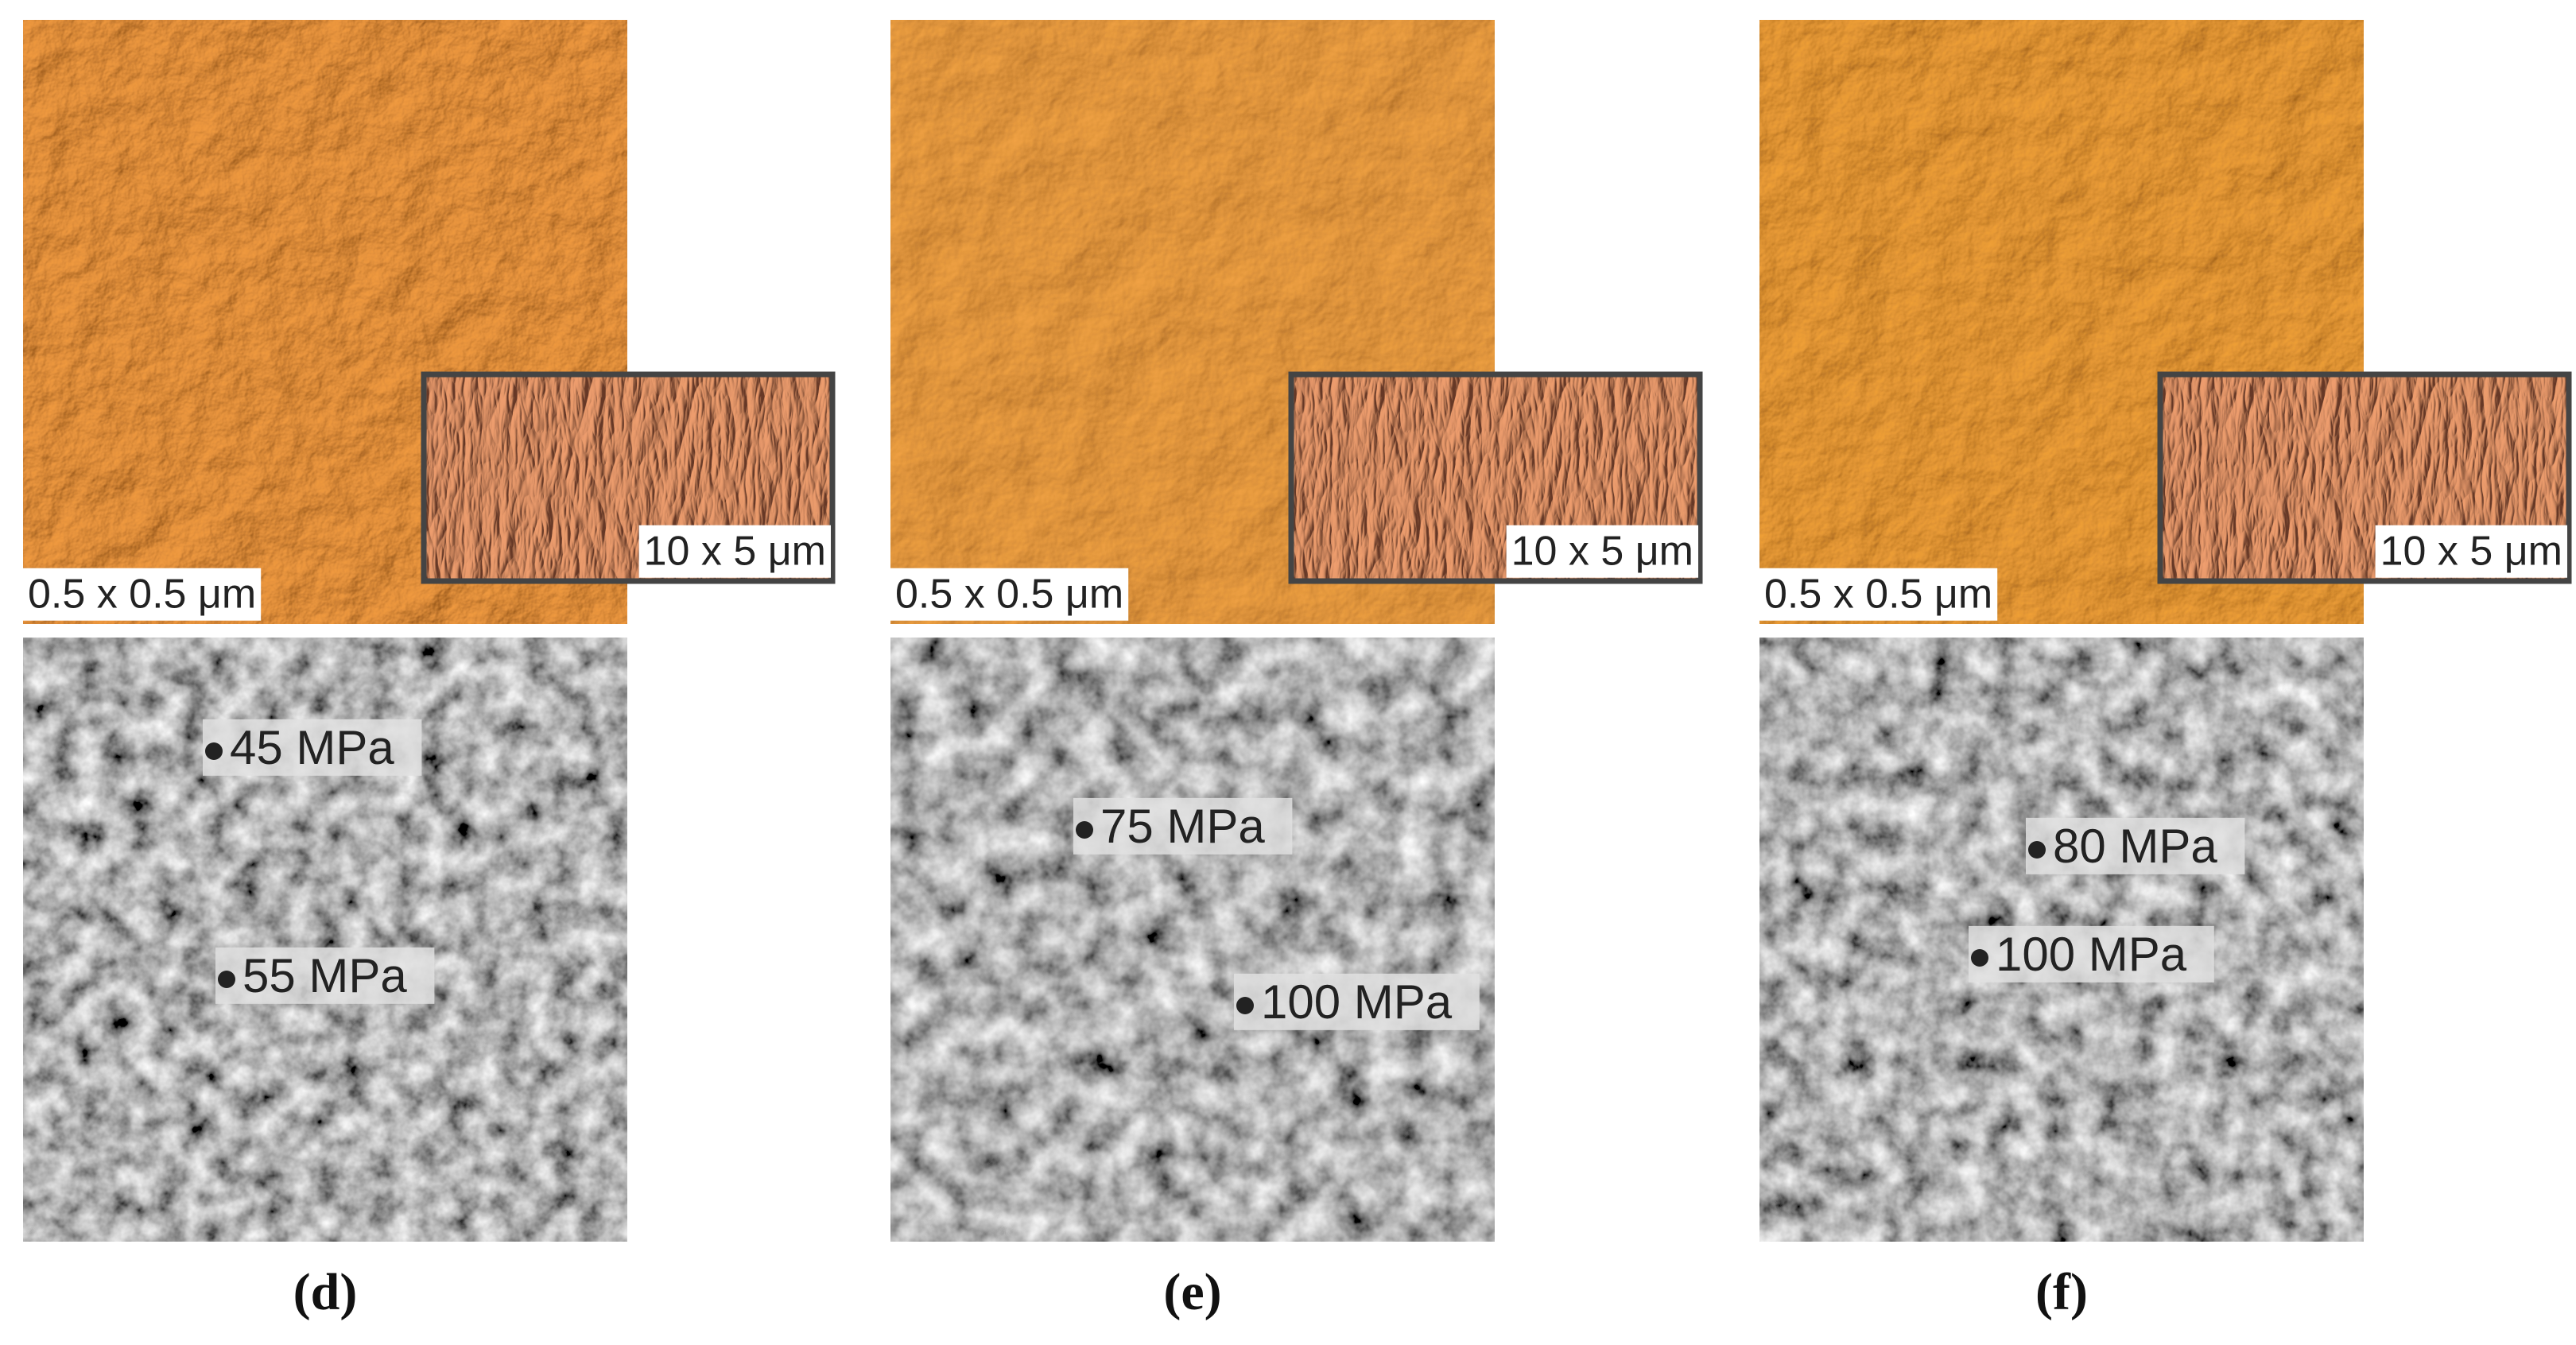  I want to click on point-label: 80 MPa, so click(2135, 847).